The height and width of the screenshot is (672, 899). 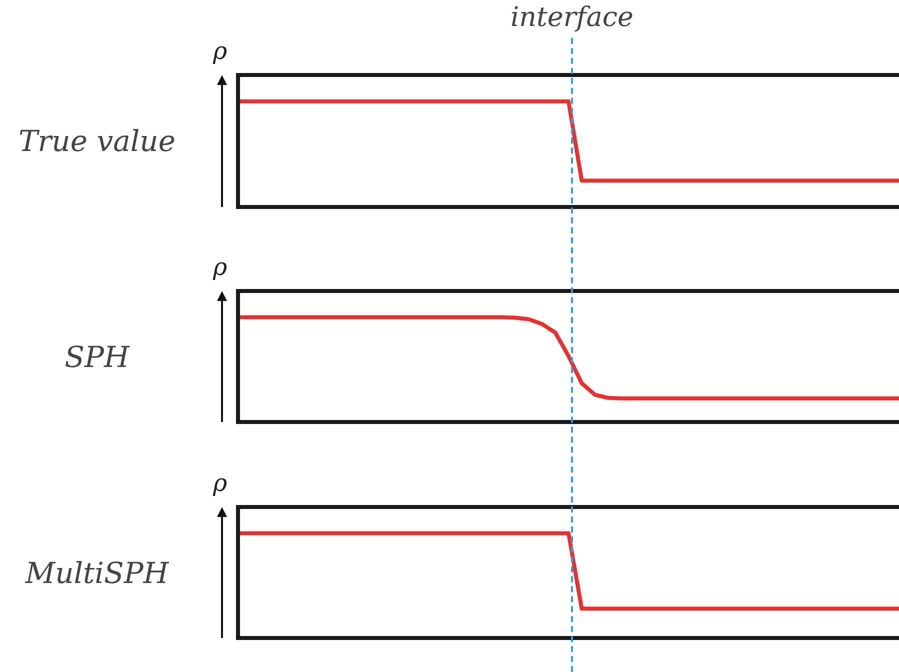 I want to click on text: MultiSPH, so click(x=97, y=573).